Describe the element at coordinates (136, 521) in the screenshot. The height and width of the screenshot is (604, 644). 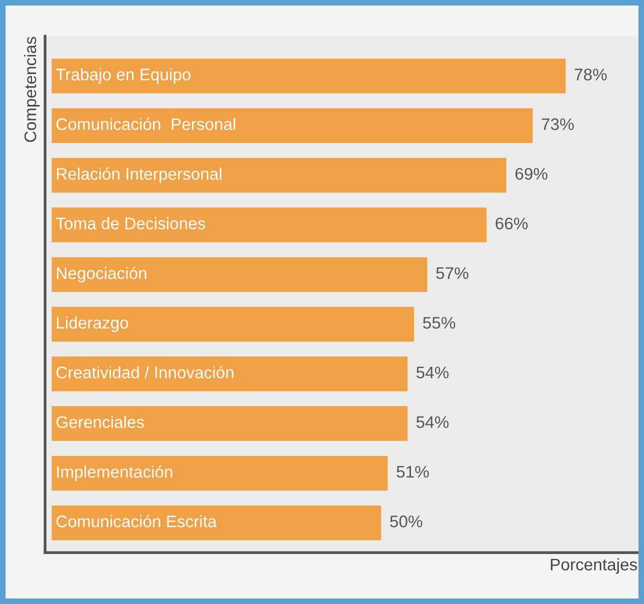
I see `y-tick-label: Comunicación Escrita` at that location.